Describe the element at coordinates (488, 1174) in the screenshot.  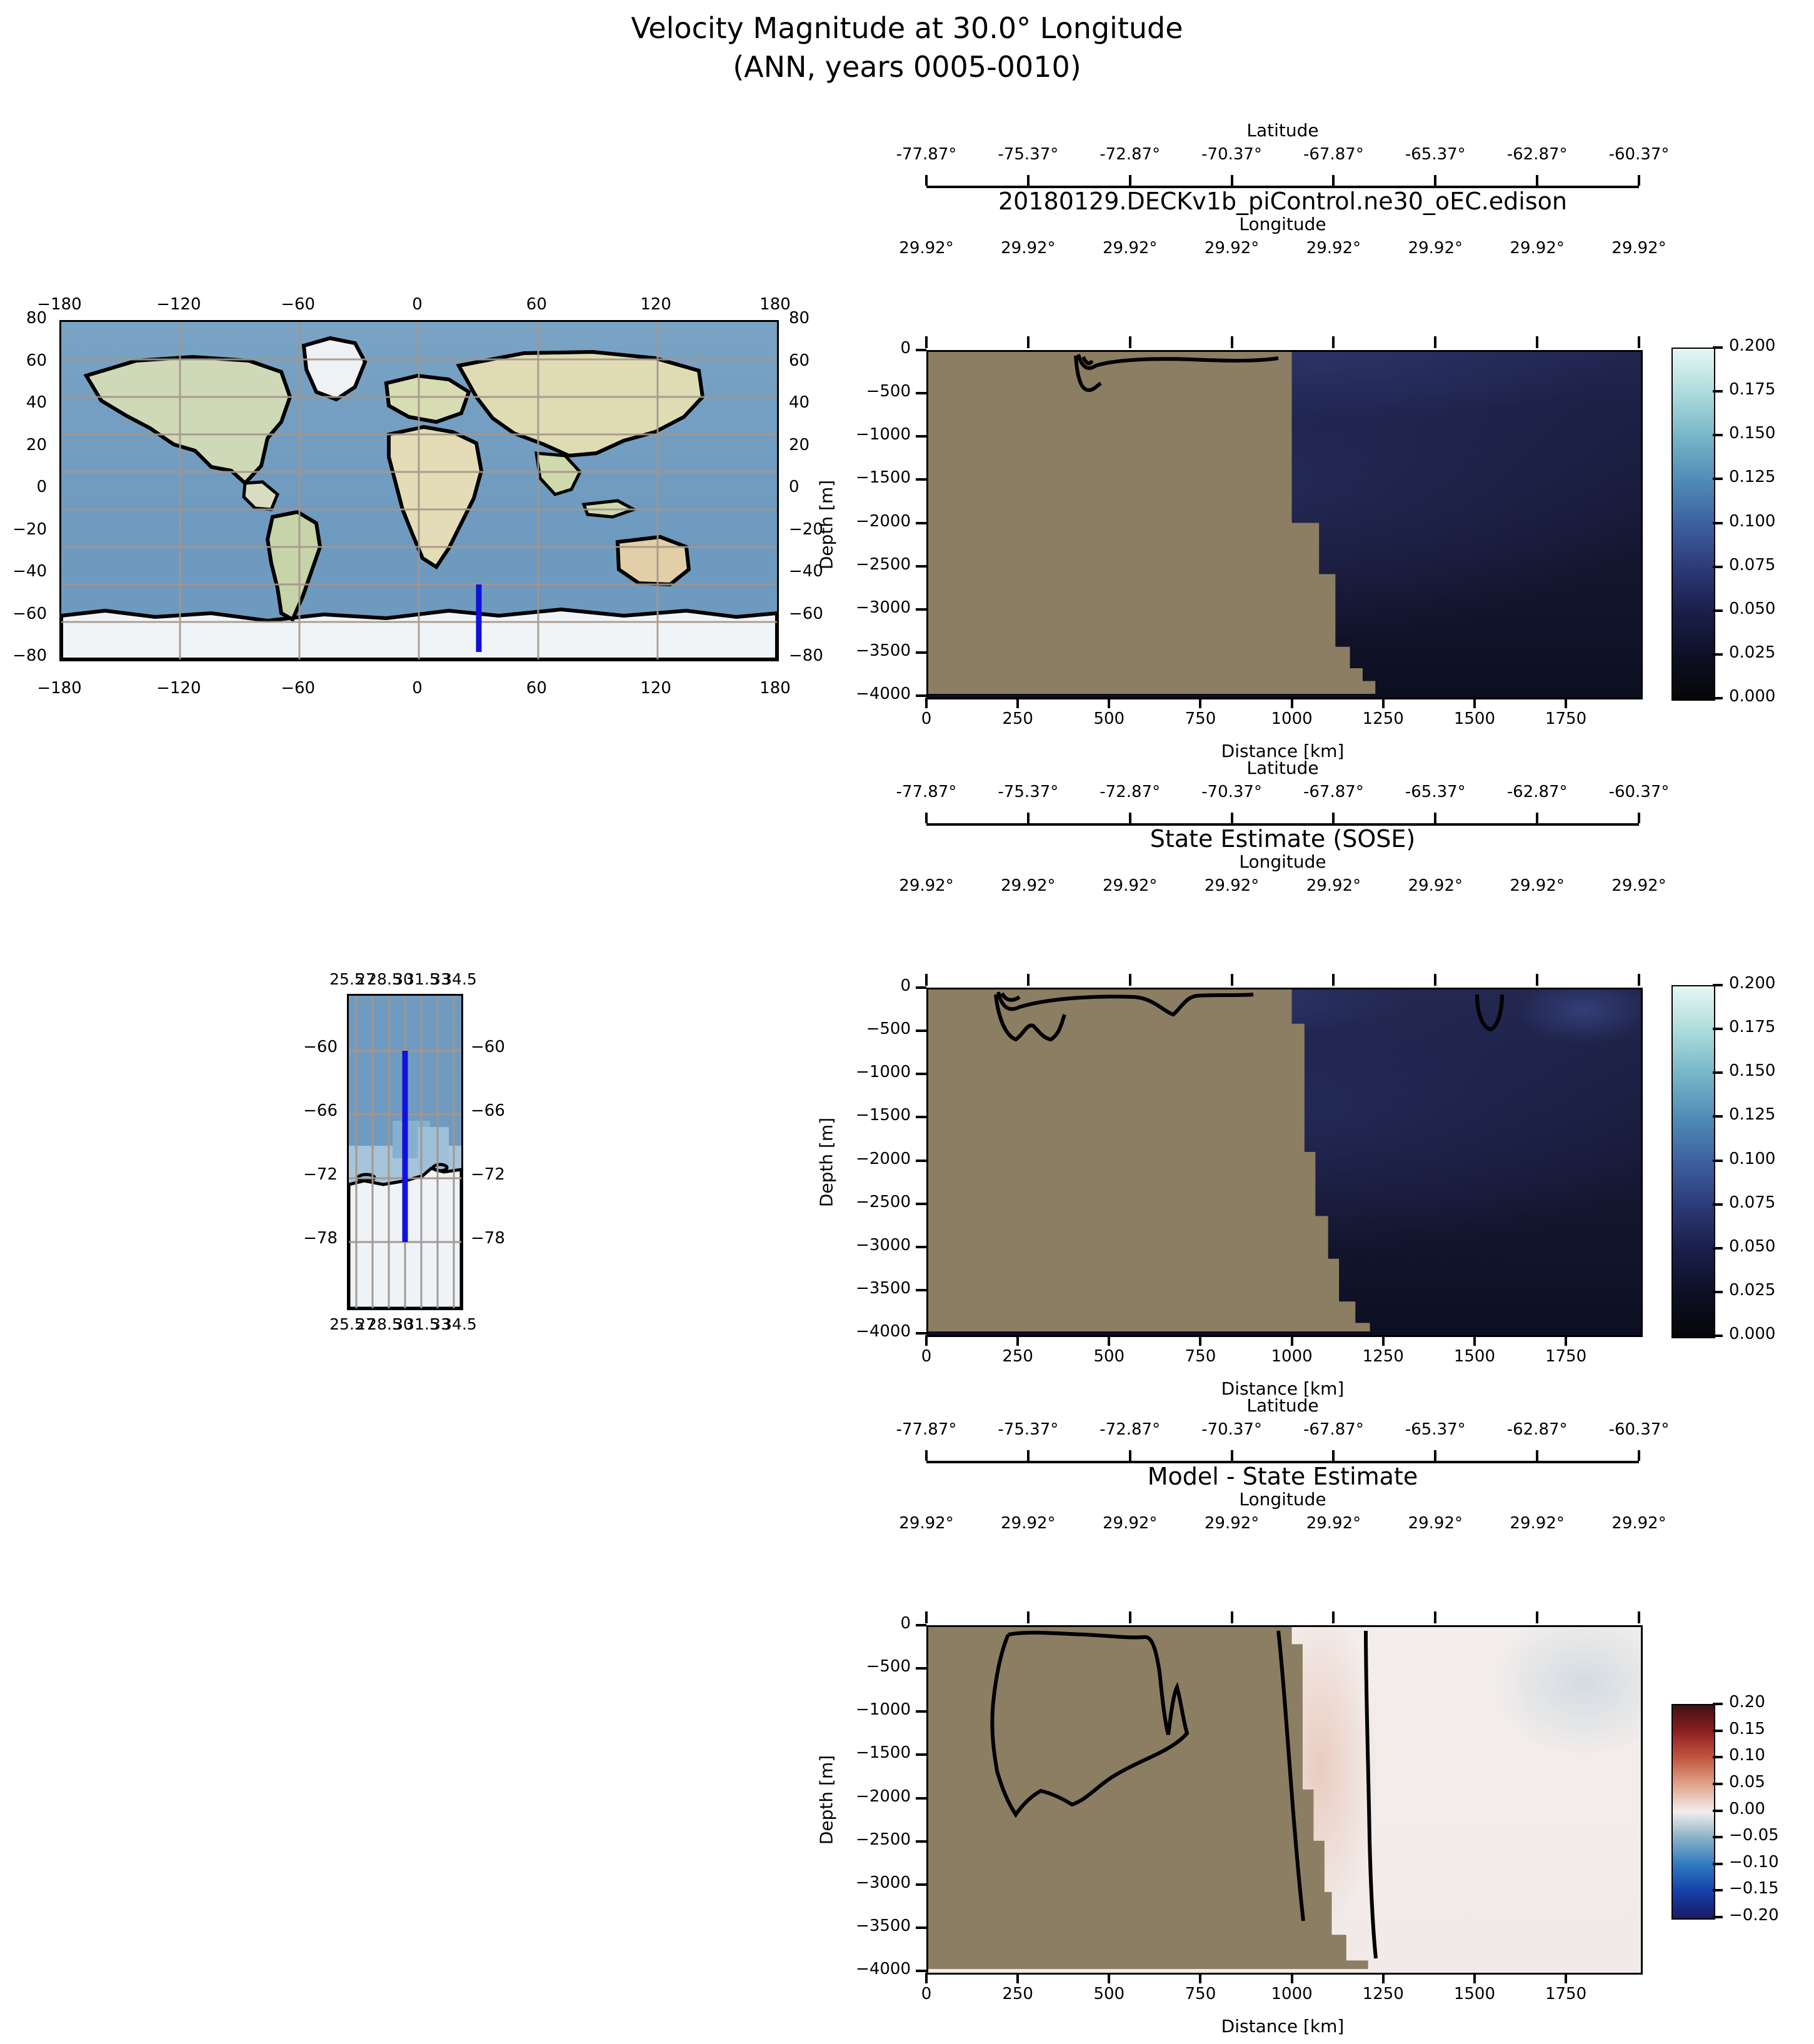
I see `region-map-ytick-right-2: −72` at that location.